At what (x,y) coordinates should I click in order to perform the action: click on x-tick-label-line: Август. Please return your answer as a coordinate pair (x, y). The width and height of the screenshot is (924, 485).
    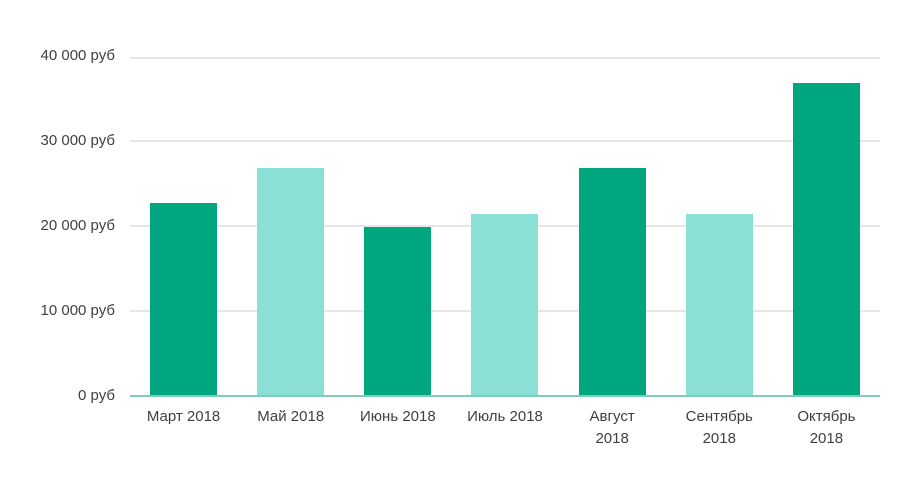
    Looking at the image, I should click on (612, 416).